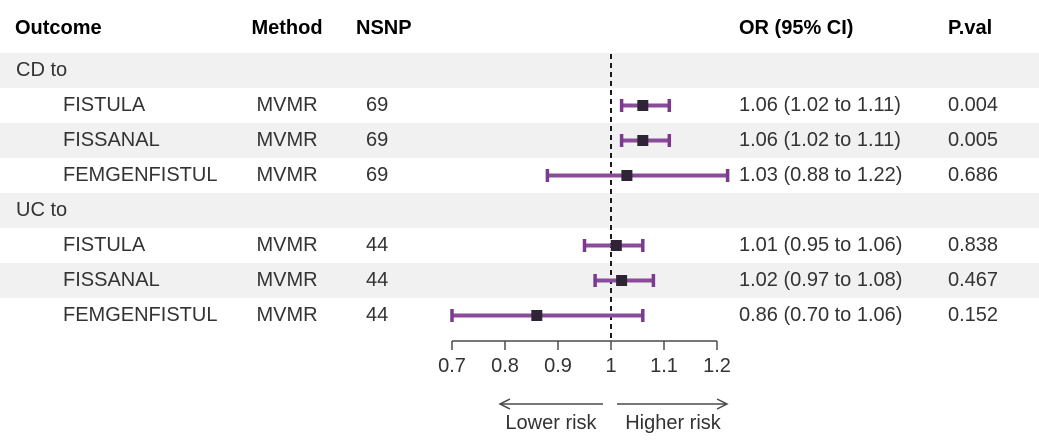 This screenshot has width=1039, height=448. I want to click on row-or-ci: 1.02 (0.97 to 1.08), so click(821, 280).